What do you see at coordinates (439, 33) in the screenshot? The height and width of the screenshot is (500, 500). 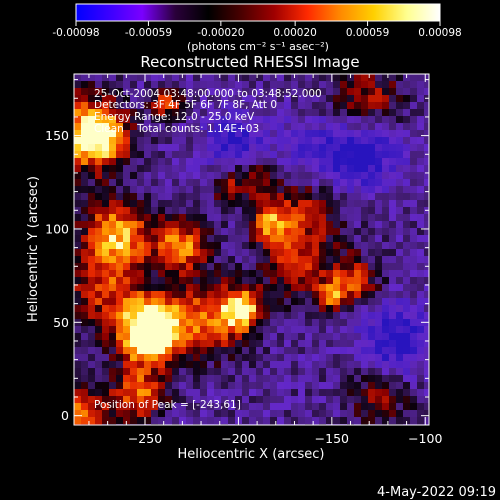 I see `colorbar-tick-label: 0.00098` at bounding box center [439, 33].